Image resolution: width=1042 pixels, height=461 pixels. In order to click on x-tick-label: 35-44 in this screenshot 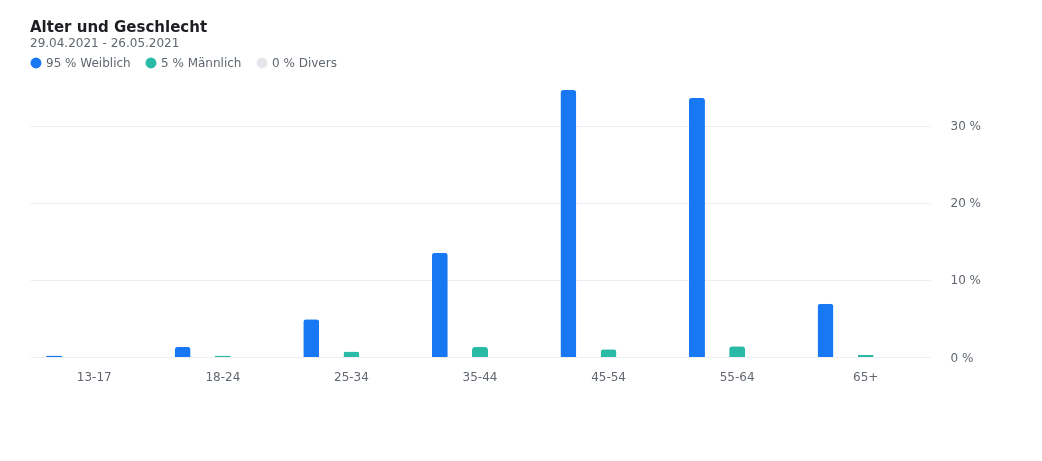, I will do `click(480, 376)`.